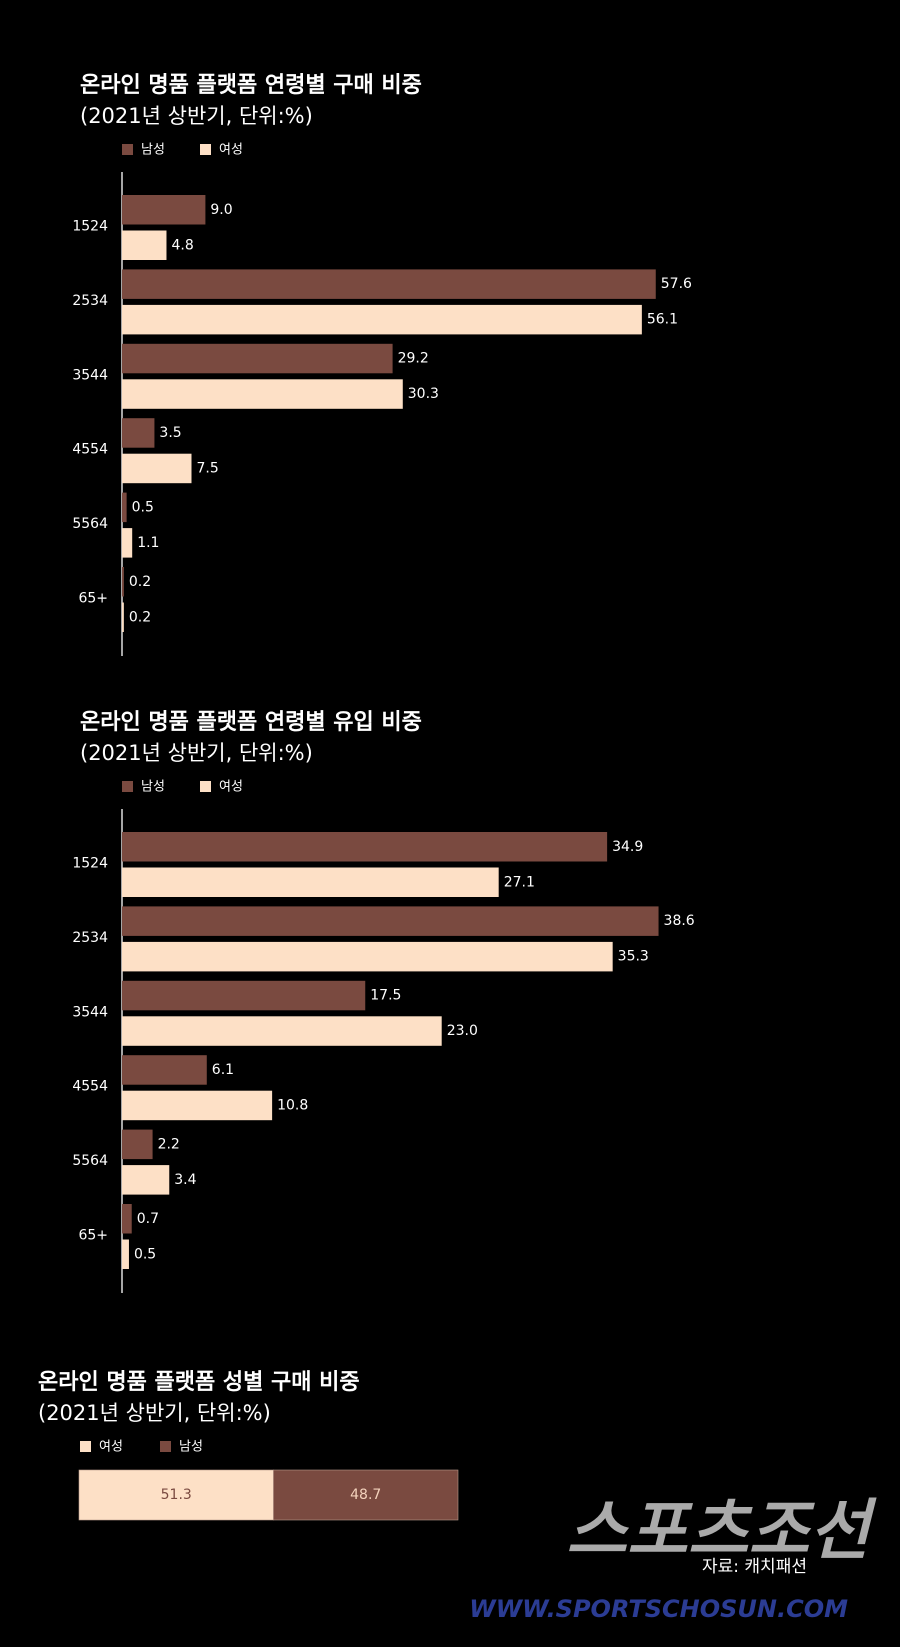 The width and height of the screenshot is (900, 1647). What do you see at coordinates (208, 468) in the screenshot?
I see `value-label: 7.5` at bounding box center [208, 468].